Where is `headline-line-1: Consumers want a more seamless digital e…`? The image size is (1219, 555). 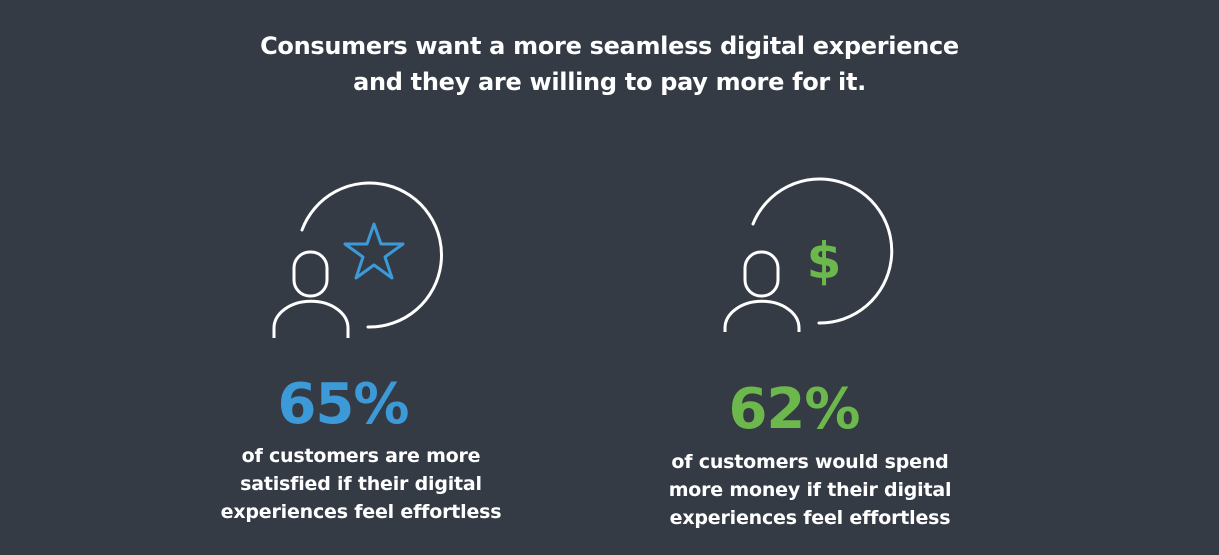 headline-line-1: Consumers want a more seamless digital e… is located at coordinates (609, 46).